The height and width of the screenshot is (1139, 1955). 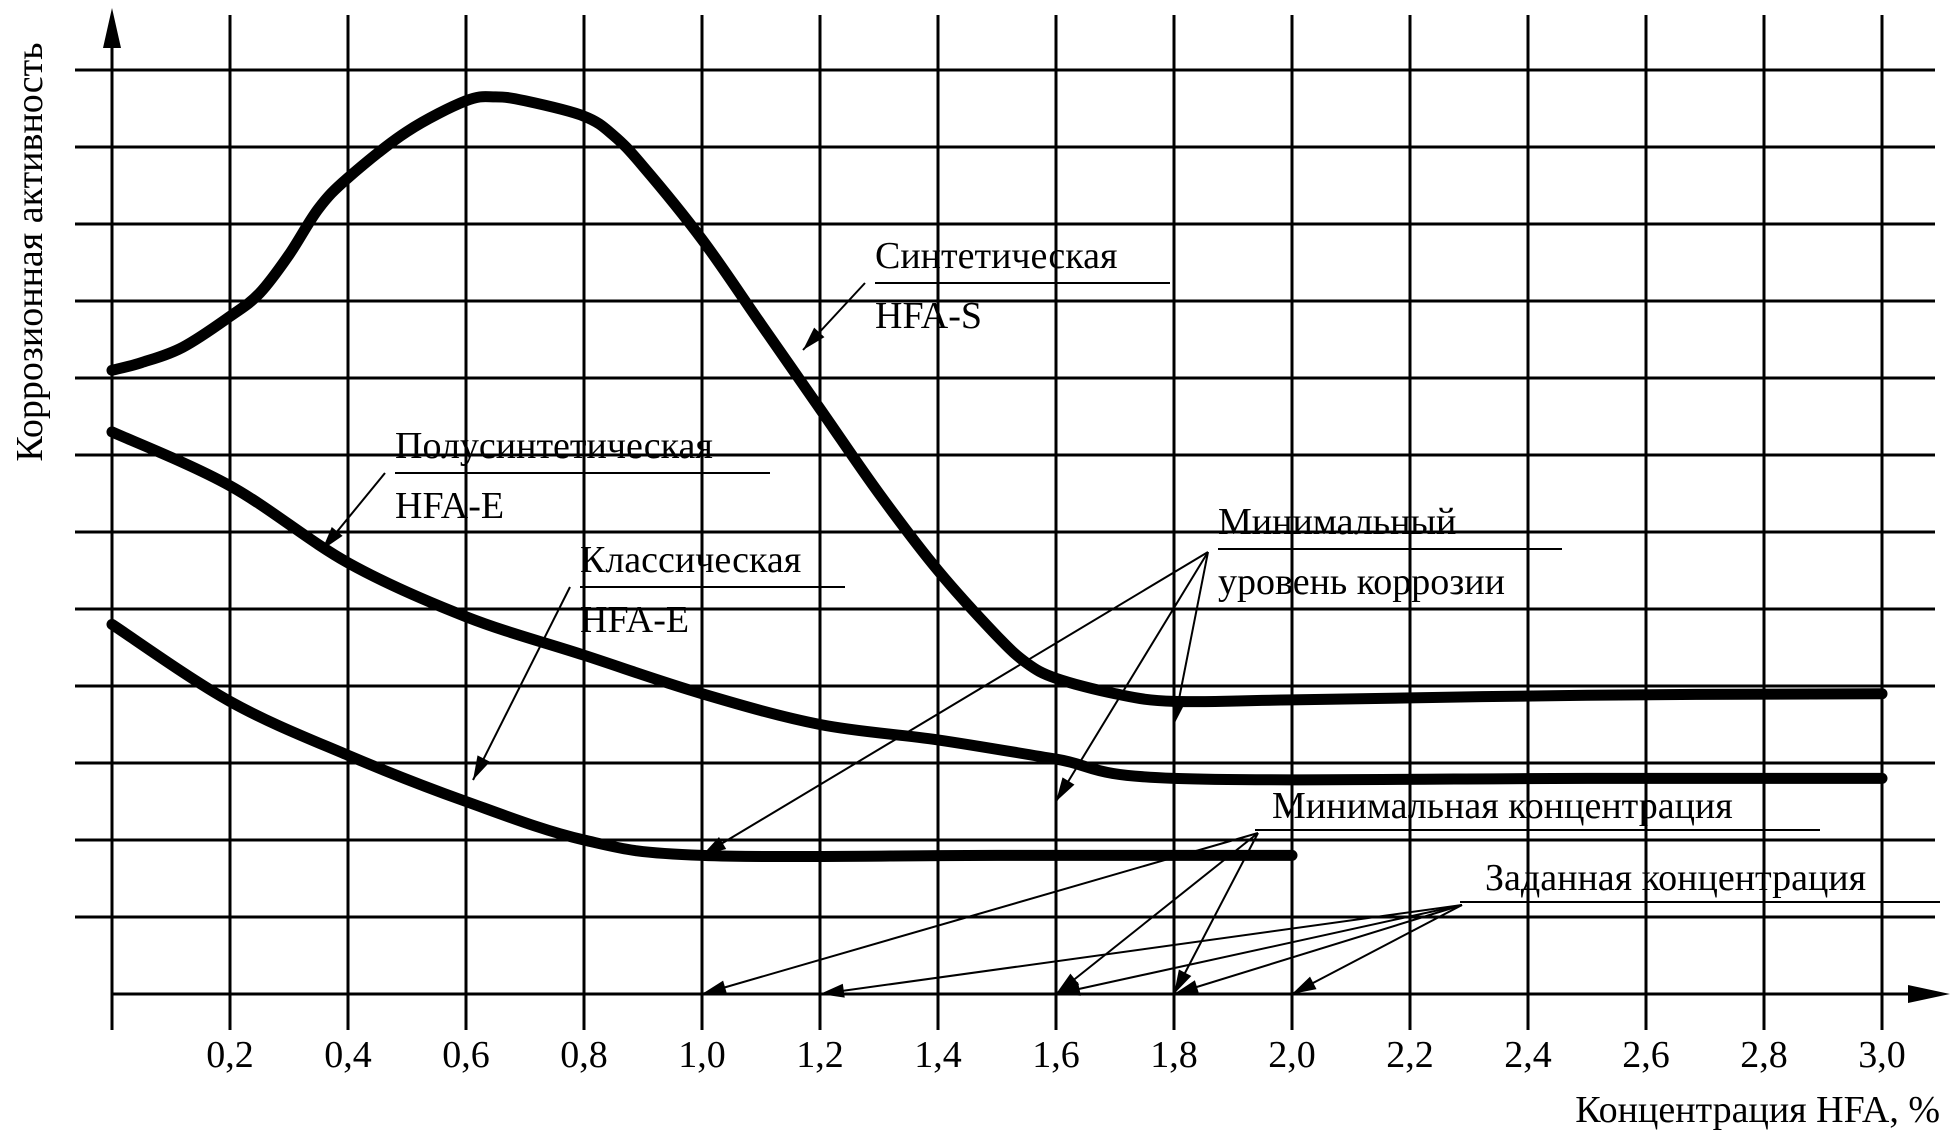 What do you see at coordinates (348, 1055) in the screenshot?
I see `x-tick-label: 0,4` at bounding box center [348, 1055].